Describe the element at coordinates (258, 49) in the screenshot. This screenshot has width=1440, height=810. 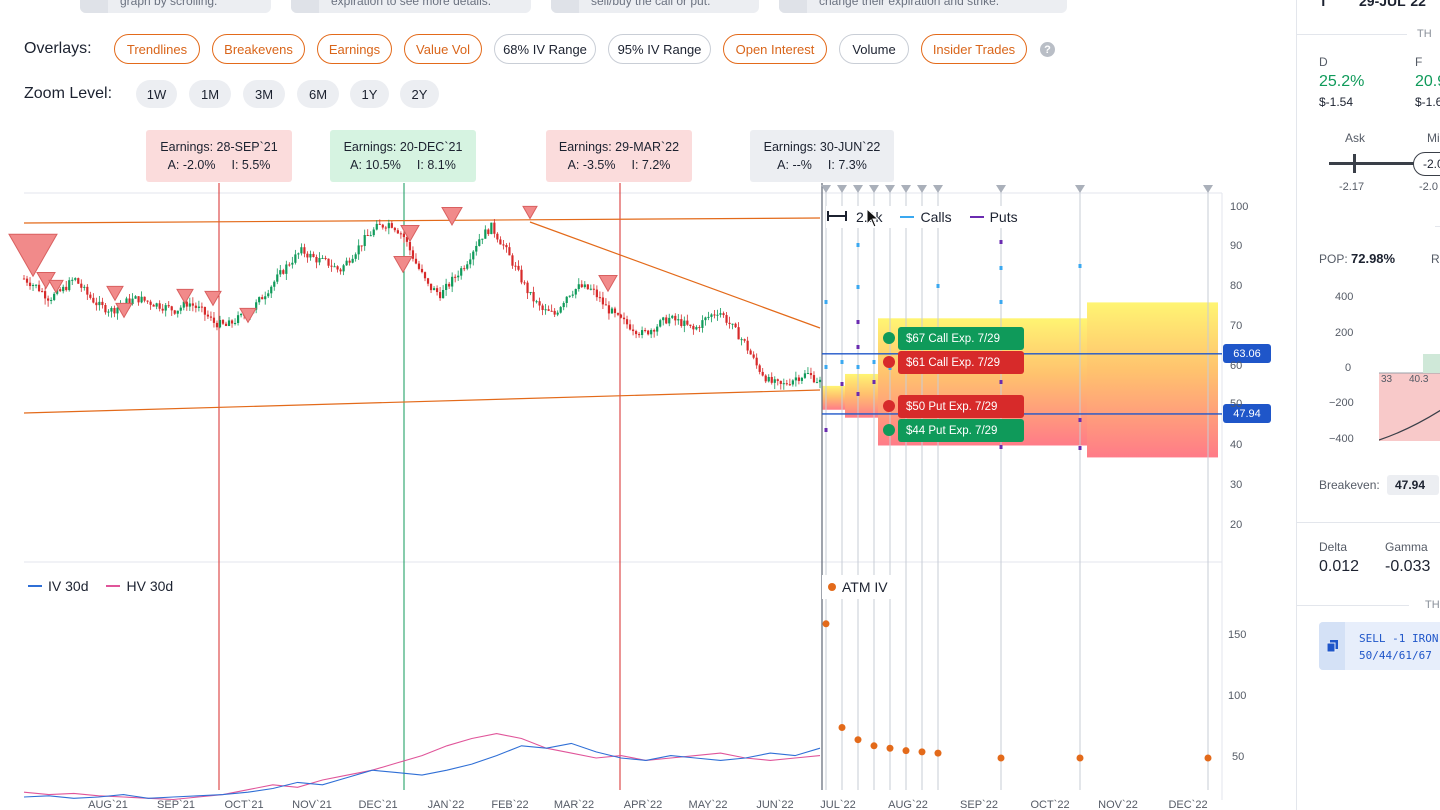
I see `overlay-breakevens: Breakevens` at that location.